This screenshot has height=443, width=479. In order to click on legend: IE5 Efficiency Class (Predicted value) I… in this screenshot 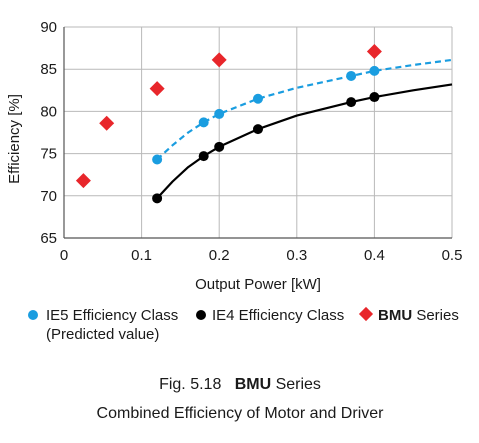, I will do `click(243, 324)`.